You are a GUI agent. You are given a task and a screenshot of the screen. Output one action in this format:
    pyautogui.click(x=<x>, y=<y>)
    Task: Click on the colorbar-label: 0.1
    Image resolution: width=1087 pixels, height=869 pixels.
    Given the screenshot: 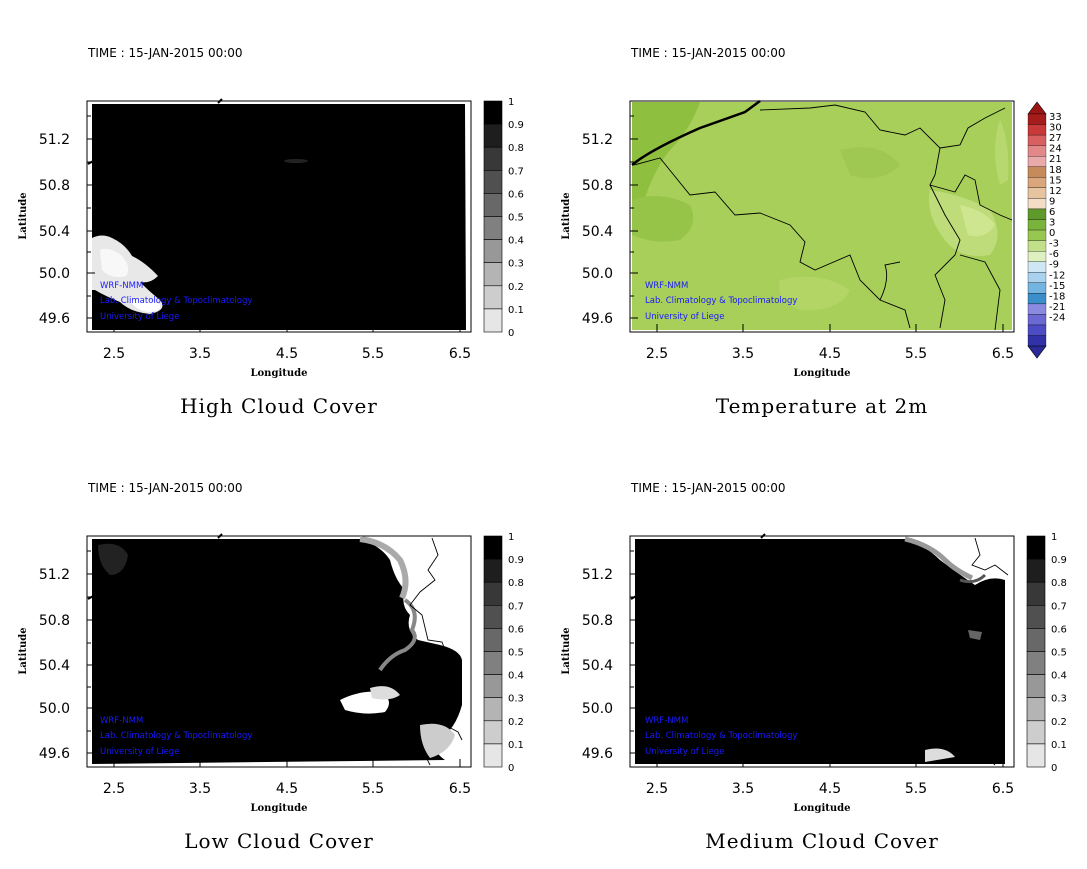 What is the action you would take?
    pyautogui.click(x=1059, y=745)
    